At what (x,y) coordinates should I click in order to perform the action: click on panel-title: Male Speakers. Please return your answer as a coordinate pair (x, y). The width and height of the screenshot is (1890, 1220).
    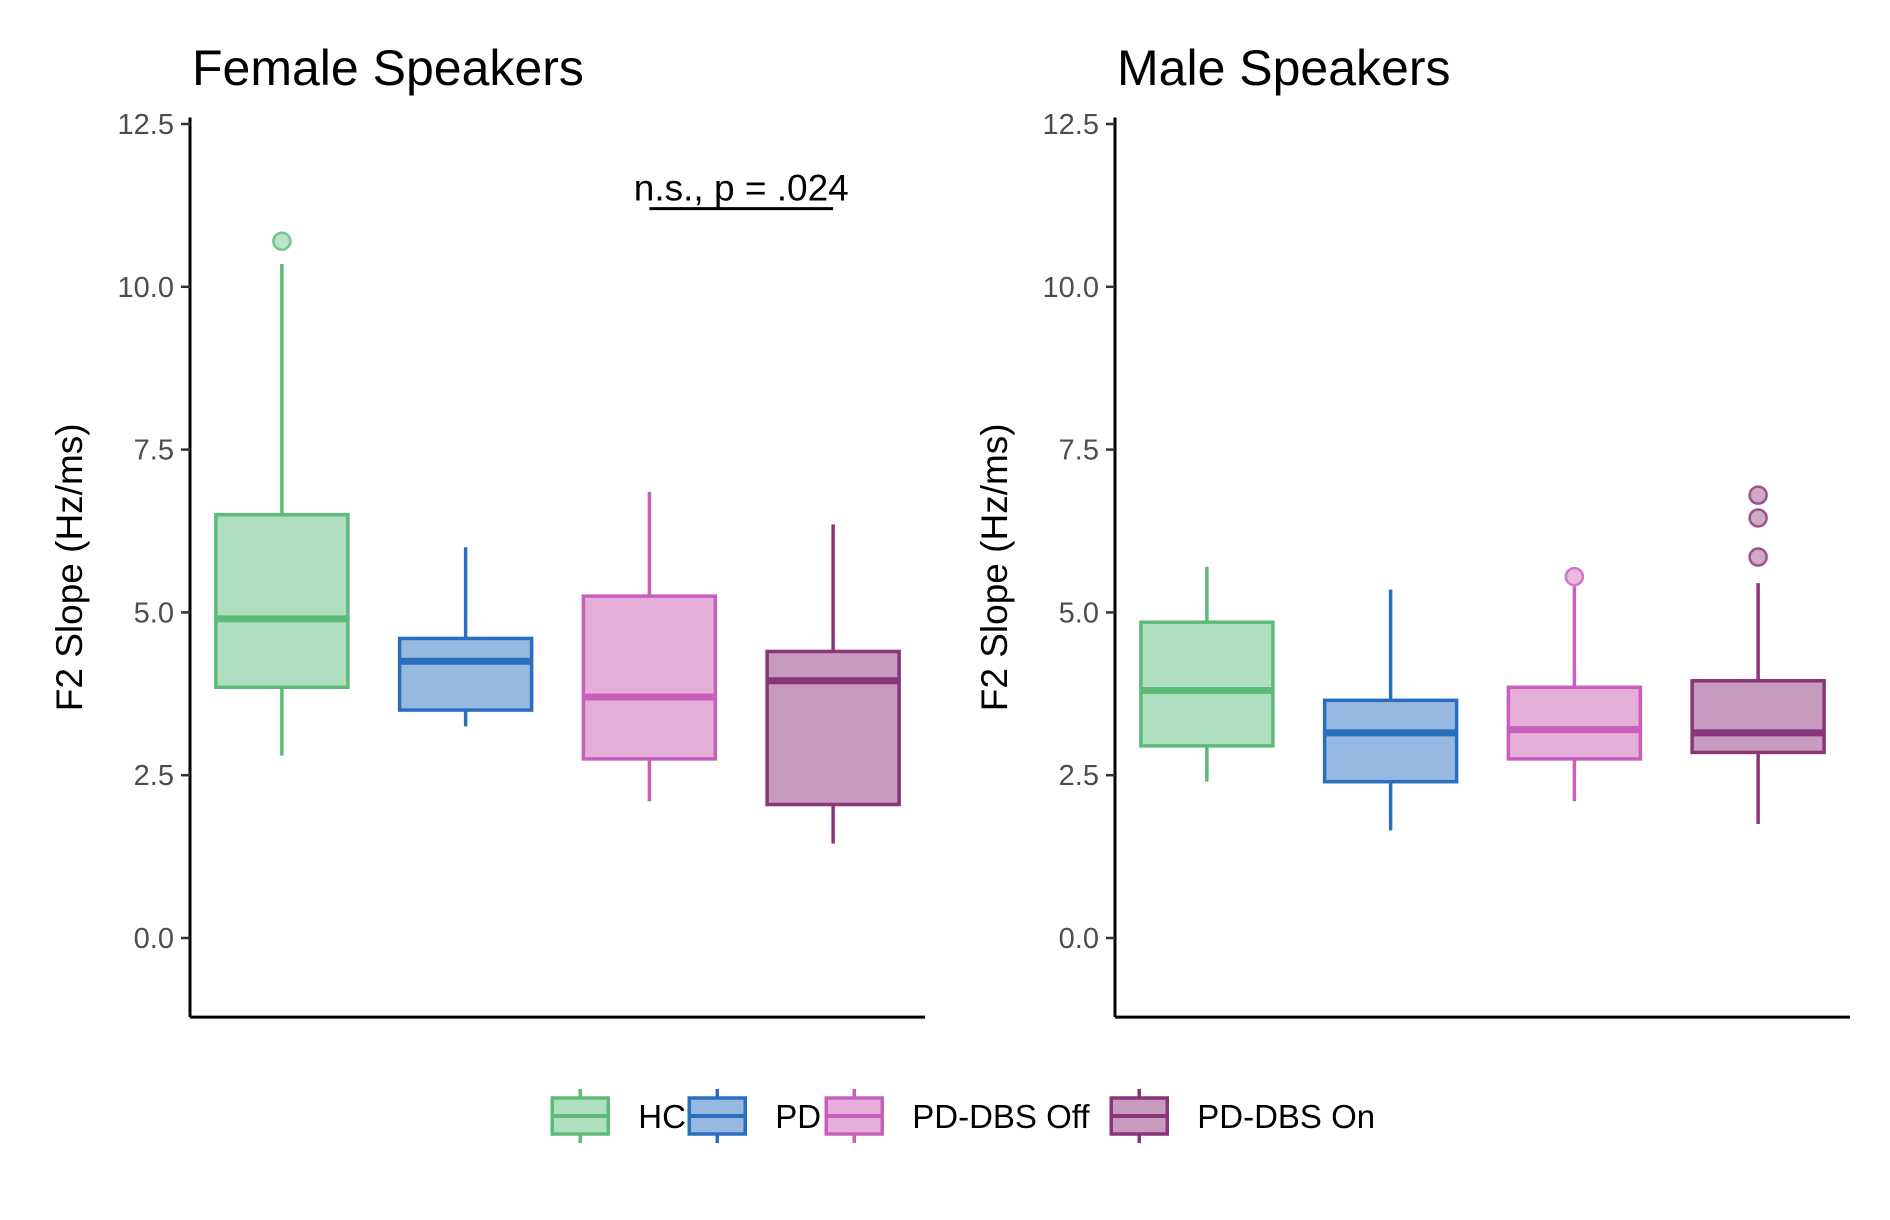
    Looking at the image, I should click on (1284, 68).